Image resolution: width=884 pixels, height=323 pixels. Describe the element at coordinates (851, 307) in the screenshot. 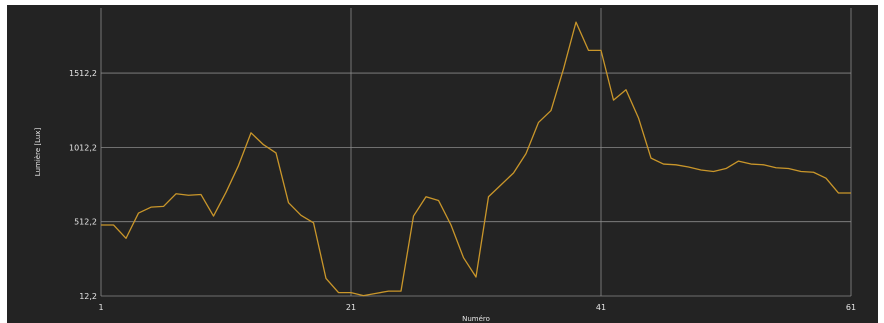

I see `x-tick-label: 61` at that location.